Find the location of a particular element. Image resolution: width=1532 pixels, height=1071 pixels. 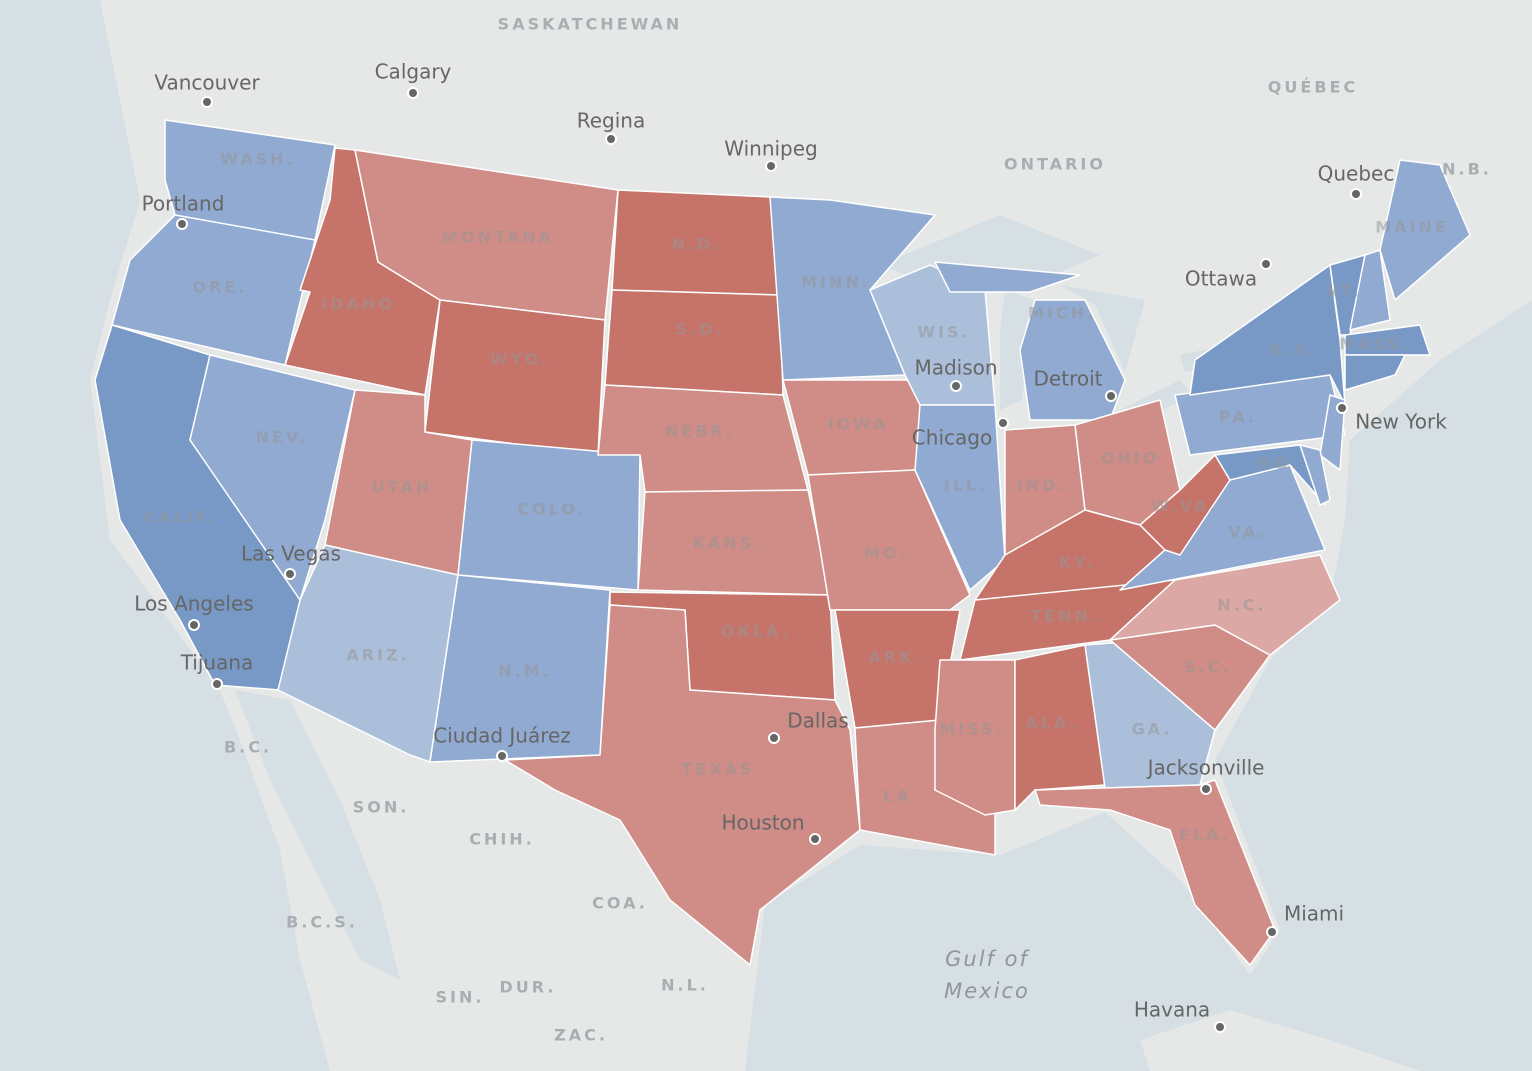

lake-michigan is located at coordinates (1017, 350).